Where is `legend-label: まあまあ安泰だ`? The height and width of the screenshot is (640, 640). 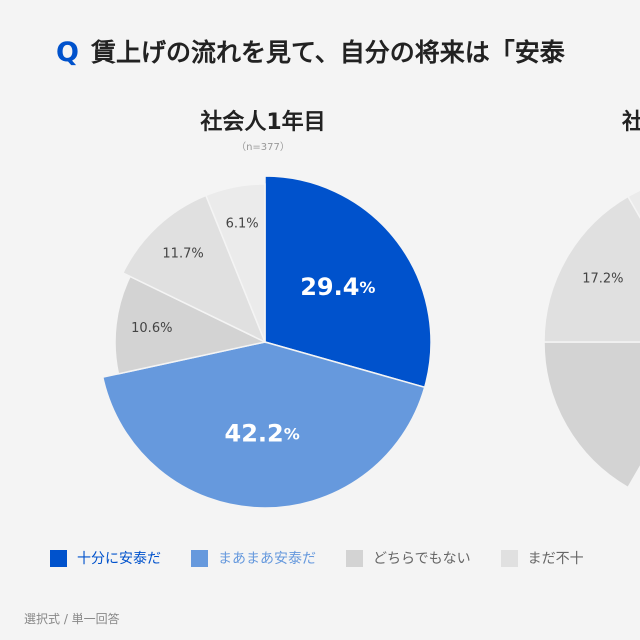
legend-label: まあまあ安泰だ is located at coordinates (267, 559).